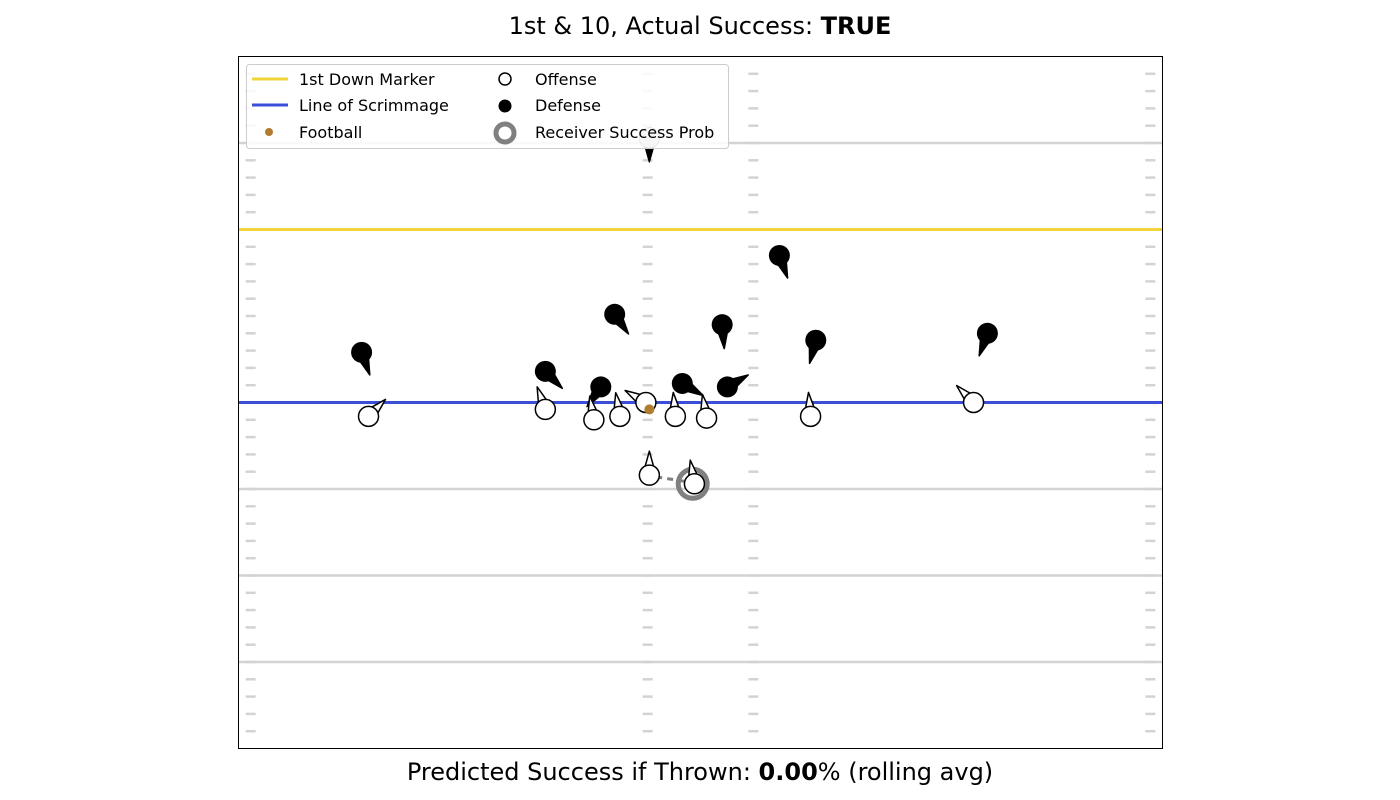 The image size is (1400, 800). I want to click on legend-first-down-label: 1st Down Marker, so click(367, 79).